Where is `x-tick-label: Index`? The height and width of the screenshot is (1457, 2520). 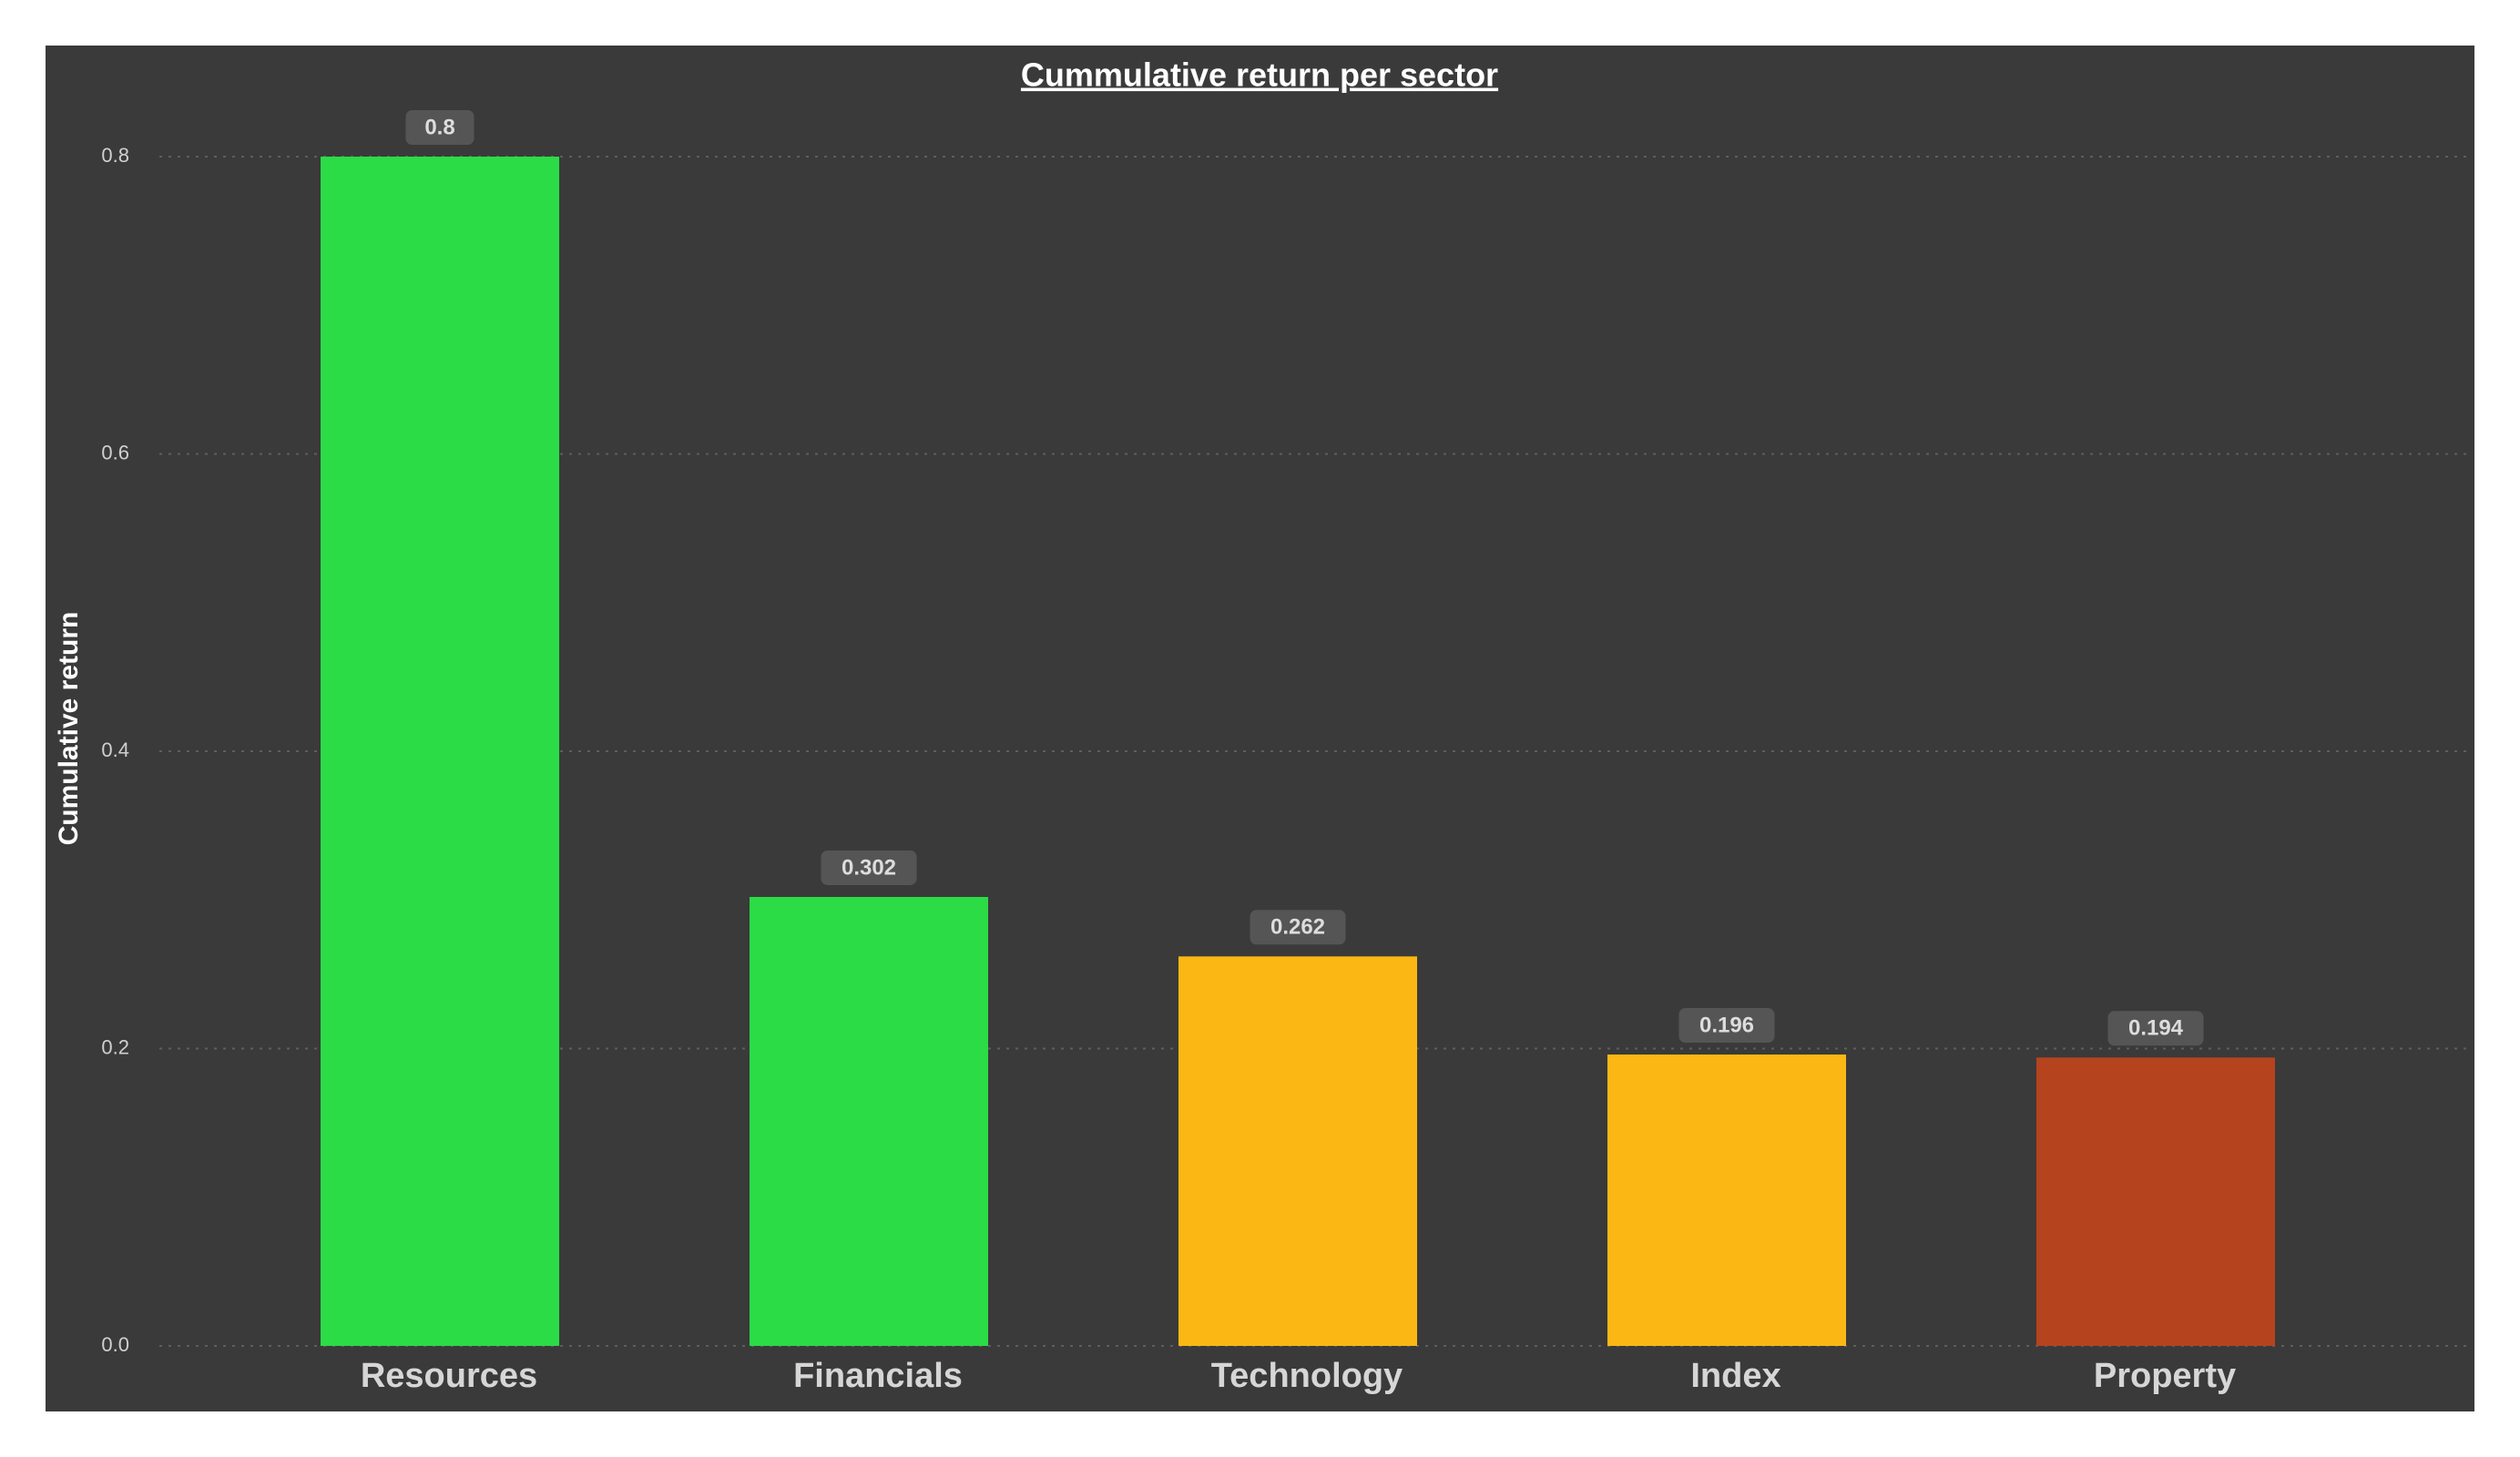
x-tick-label: Index is located at coordinates (1735, 1376).